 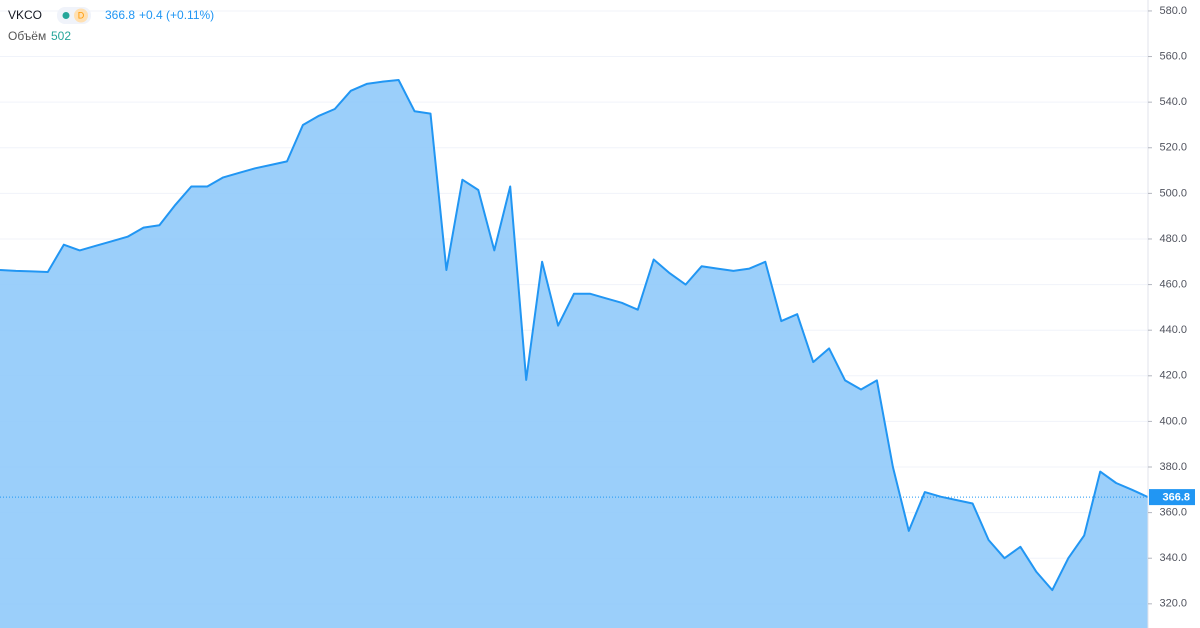 I want to click on interval: D, so click(x=81, y=15).